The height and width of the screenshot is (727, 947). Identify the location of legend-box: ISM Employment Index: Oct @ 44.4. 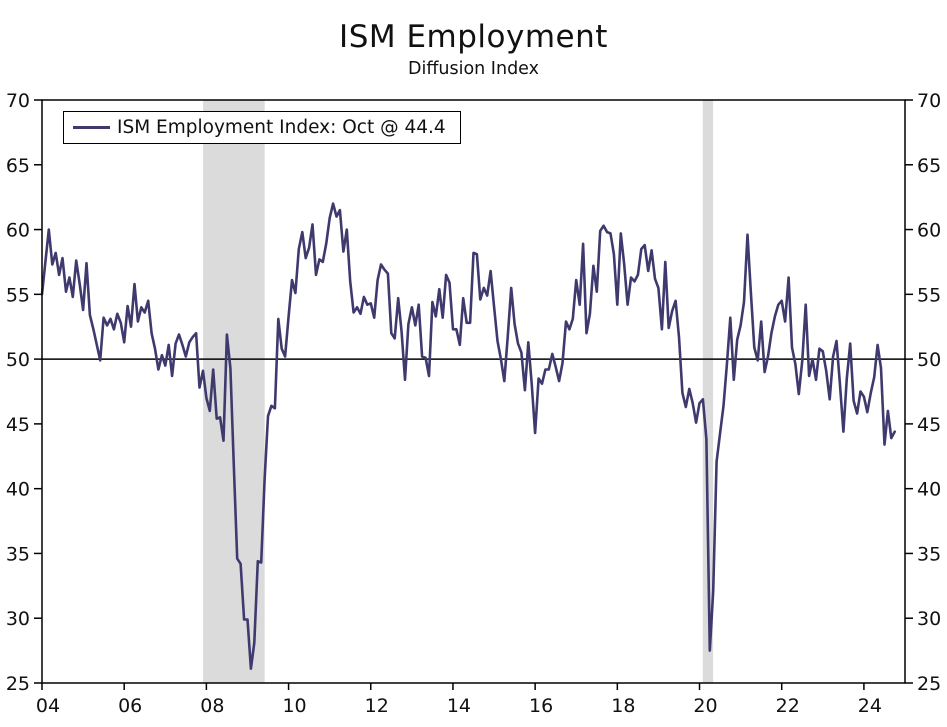
(262, 127).